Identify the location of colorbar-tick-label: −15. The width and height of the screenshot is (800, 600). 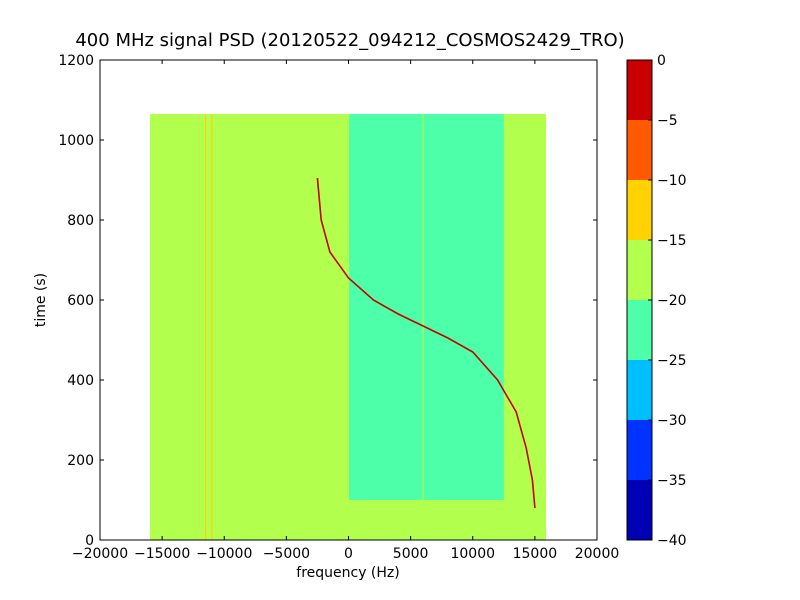
(672, 241).